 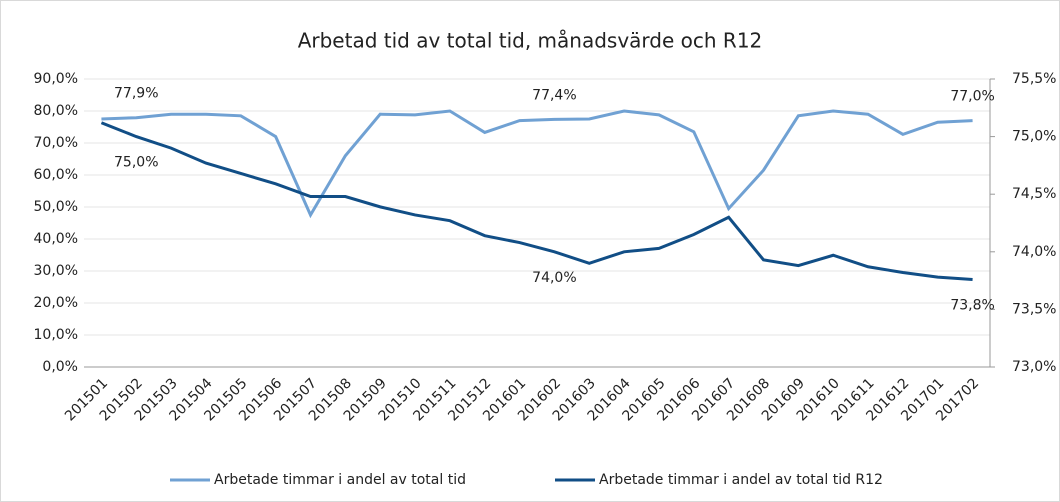 I want to click on legend-label: Arbetade timmar i andel av total tid R12, so click(x=741, y=480).